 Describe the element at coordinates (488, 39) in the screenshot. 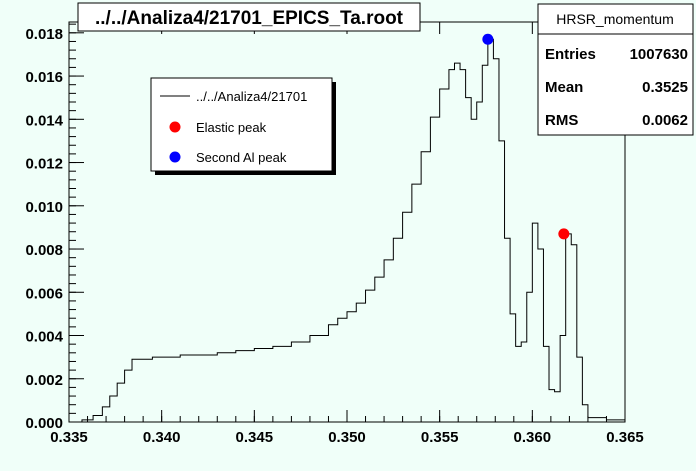

I see `second-peak-marker` at that location.